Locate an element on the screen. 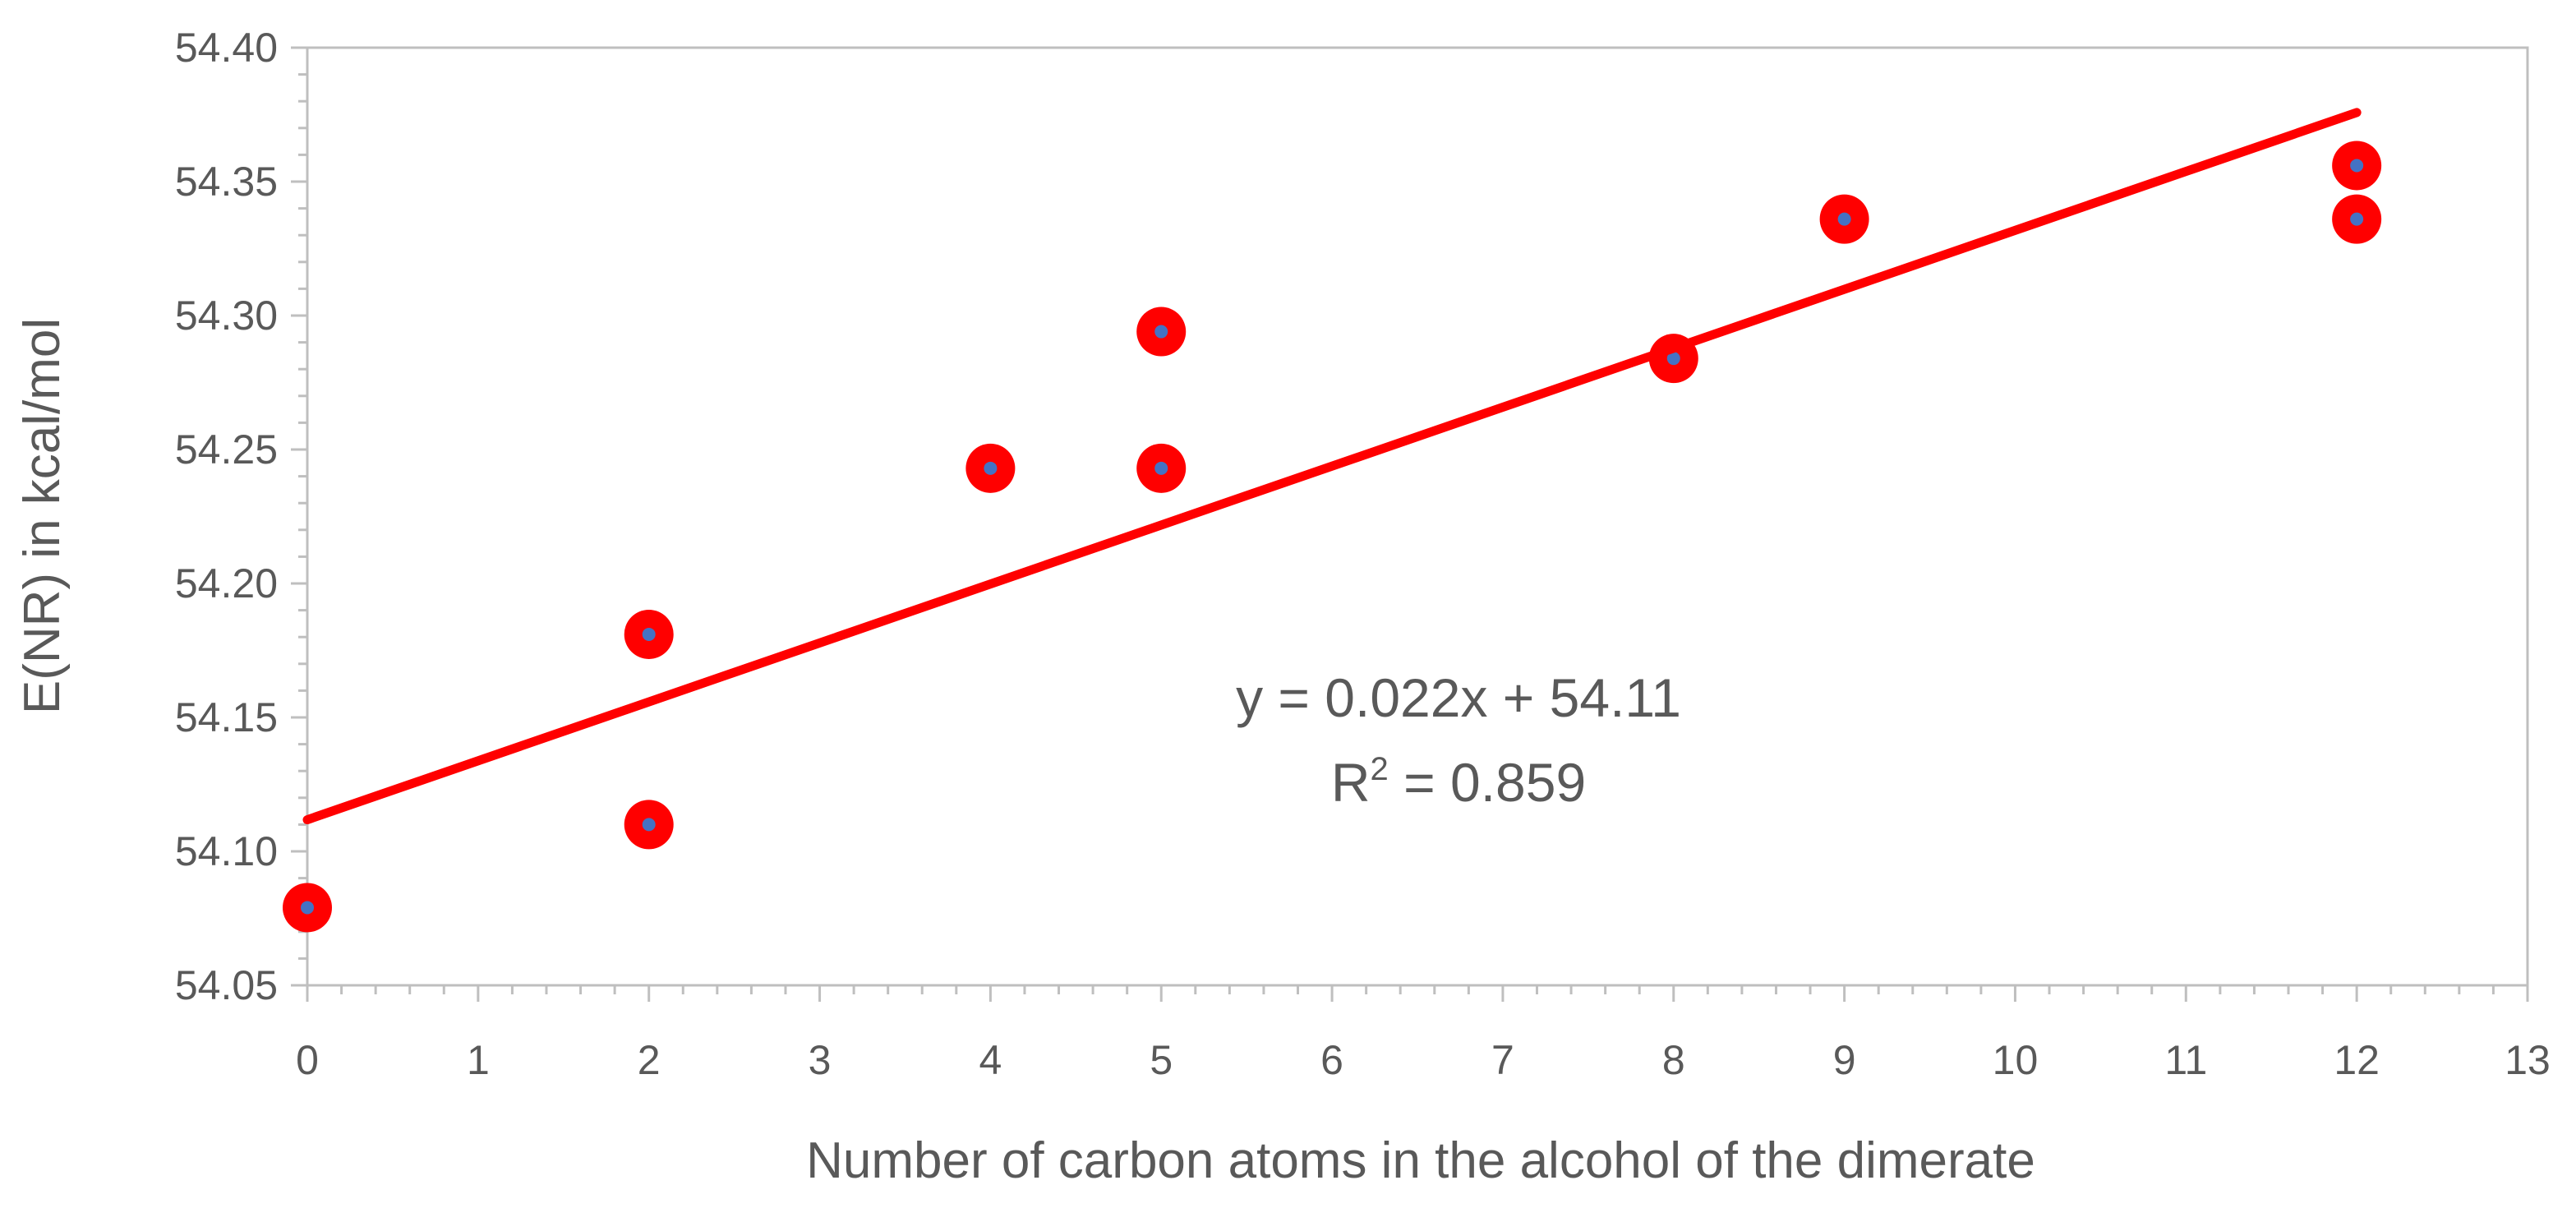  x-tick-label: 1 is located at coordinates (478, 1060).